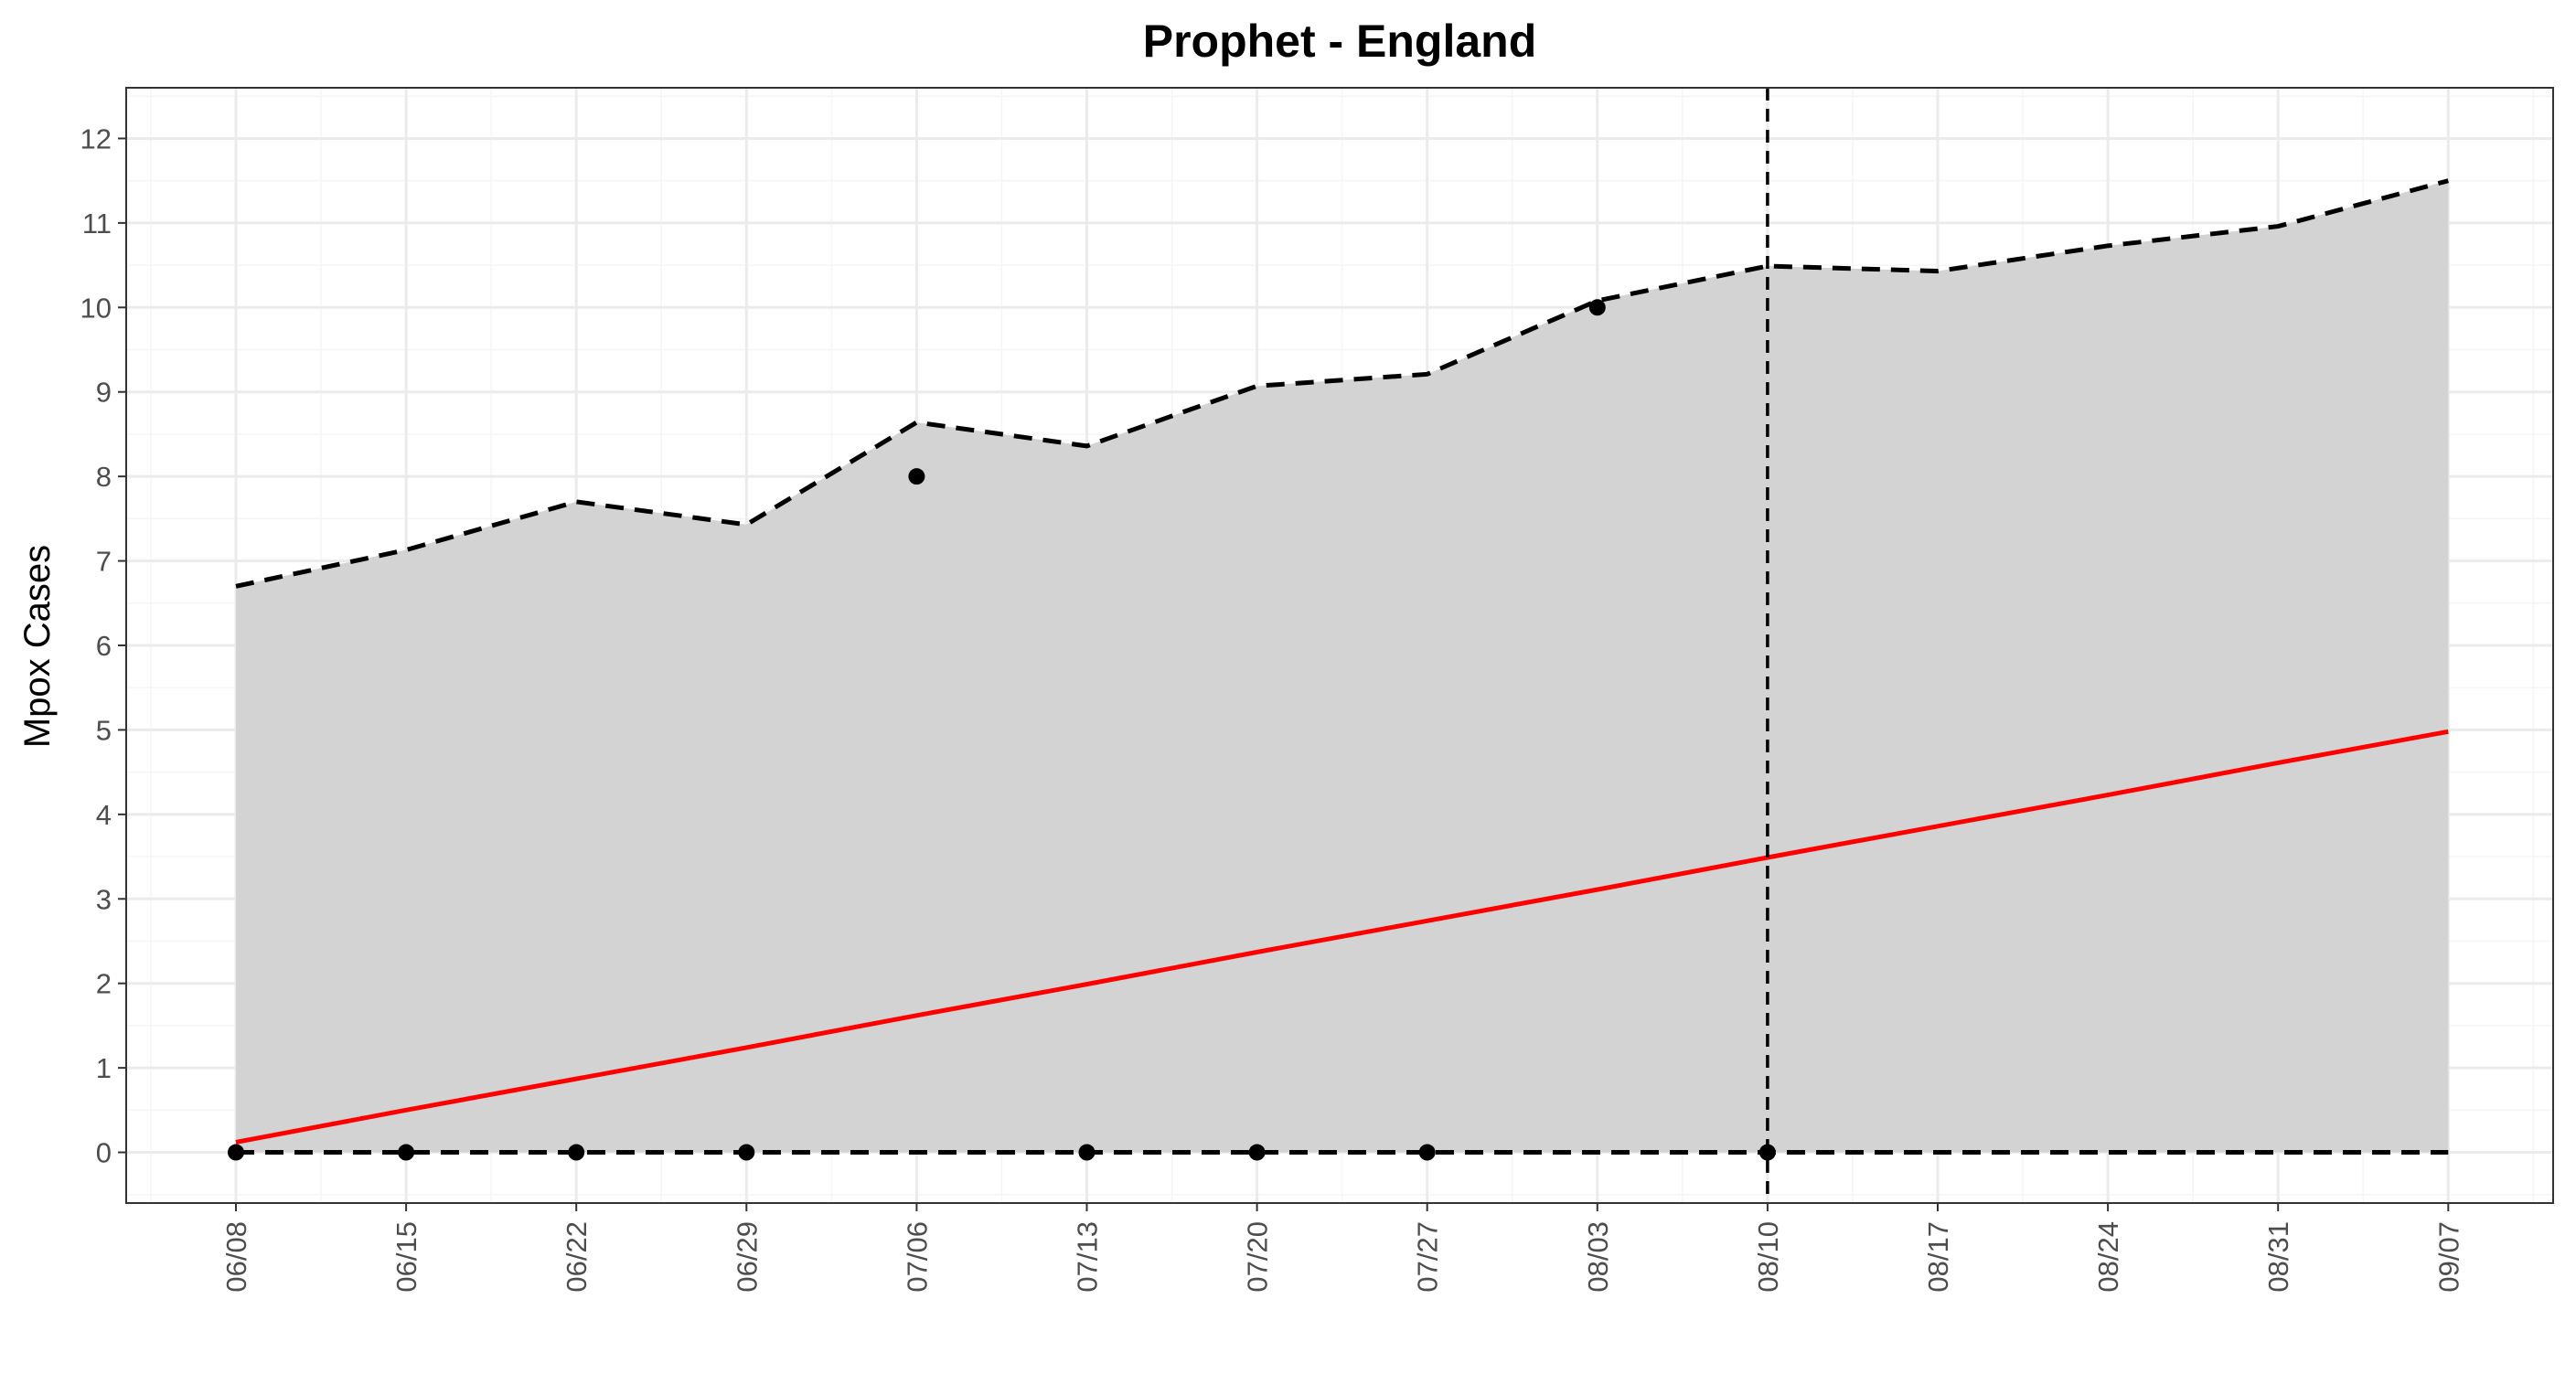 The width and height of the screenshot is (2576, 1374). What do you see at coordinates (96, 138) in the screenshot?
I see `y-tick-label: 12` at bounding box center [96, 138].